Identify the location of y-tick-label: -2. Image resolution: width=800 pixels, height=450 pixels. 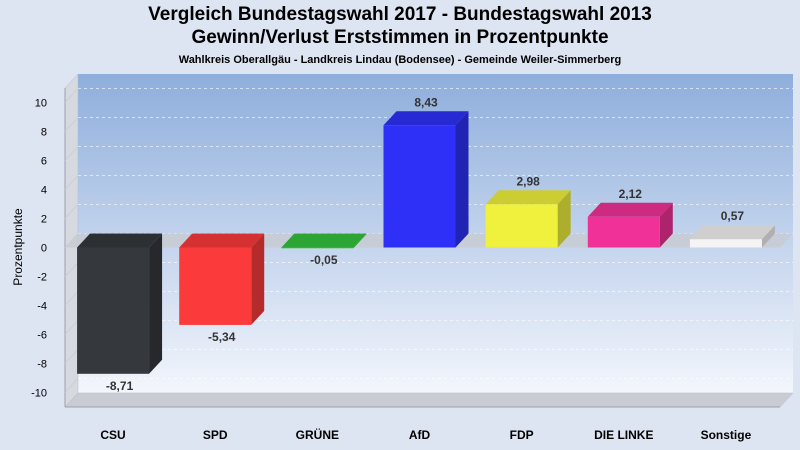
(42, 278).